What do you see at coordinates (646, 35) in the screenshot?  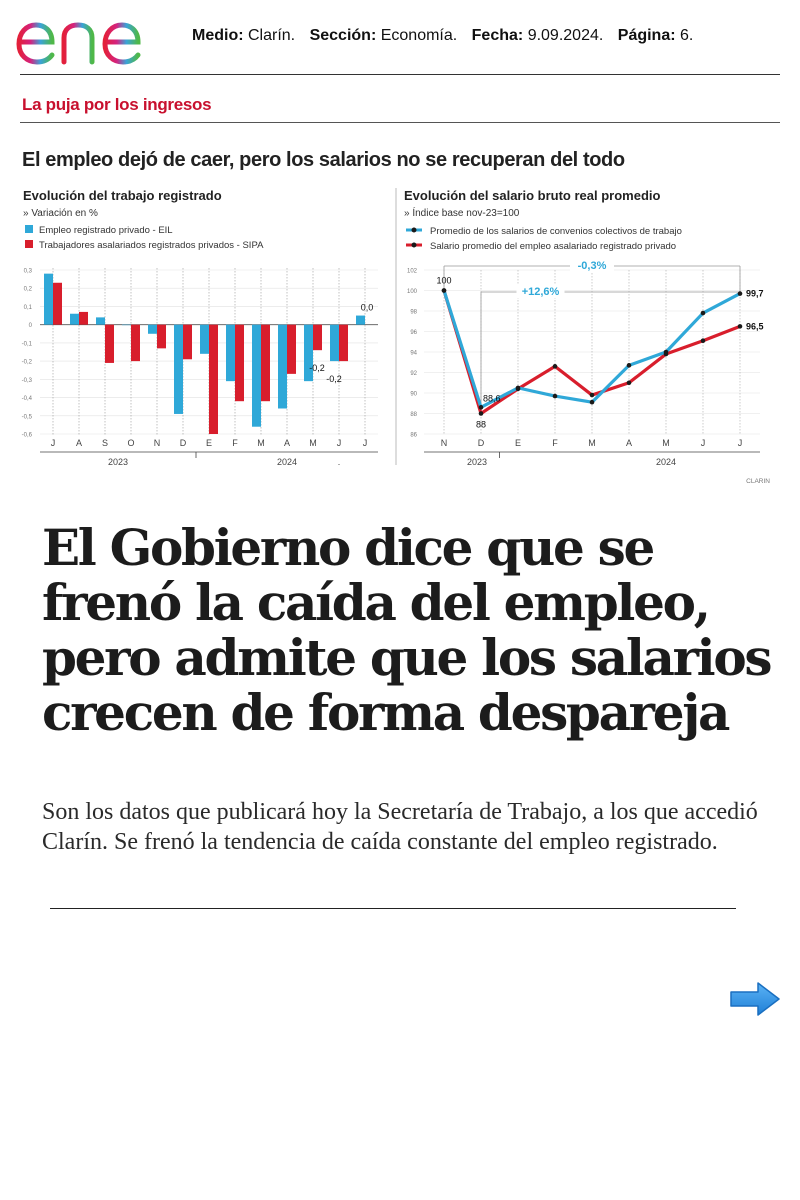 I see `pagina-label: Página:` at bounding box center [646, 35].